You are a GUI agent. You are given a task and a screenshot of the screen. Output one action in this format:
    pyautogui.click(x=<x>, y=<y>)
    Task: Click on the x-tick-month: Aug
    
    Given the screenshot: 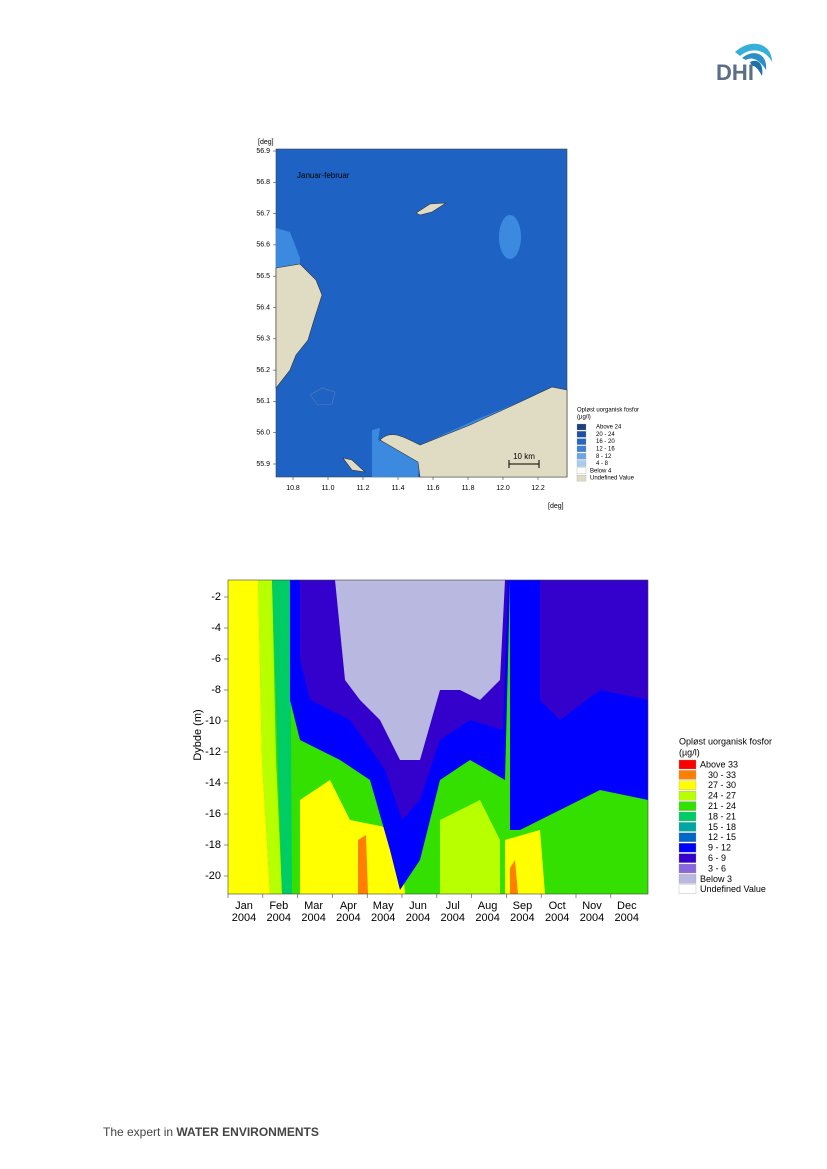 What is the action you would take?
    pyautogui.click(x=488, y=906)
    